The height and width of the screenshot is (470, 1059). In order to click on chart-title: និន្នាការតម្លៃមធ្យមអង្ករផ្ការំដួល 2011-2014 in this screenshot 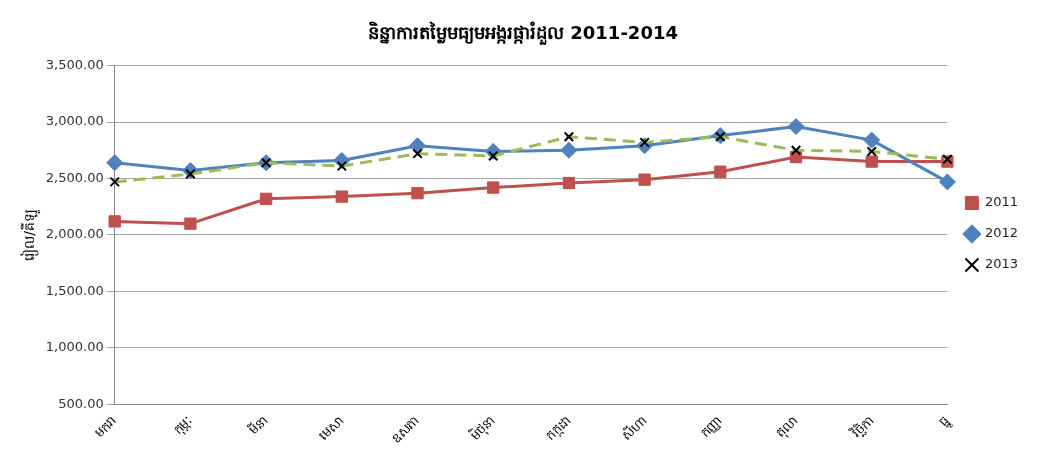, I will do `click(523, 34)`.